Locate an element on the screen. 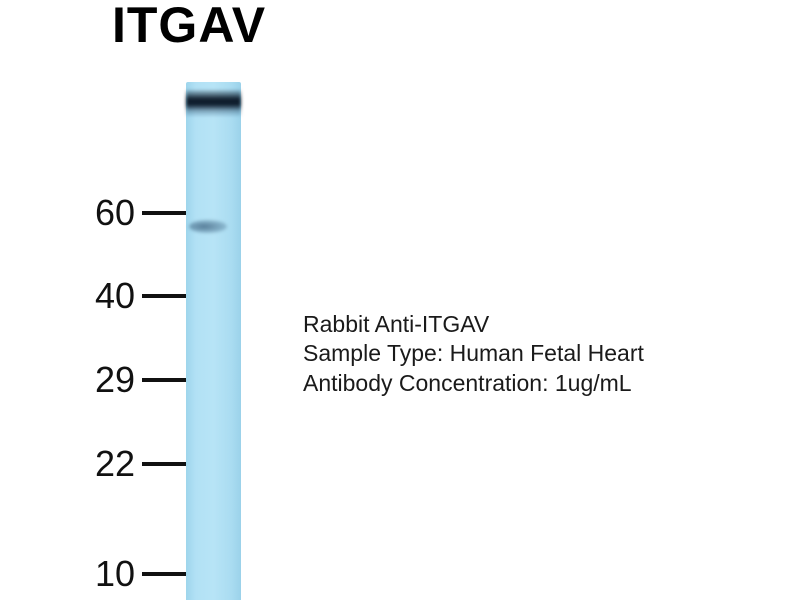  mw-marker-label: 40 is located at coordinates (114, 295).